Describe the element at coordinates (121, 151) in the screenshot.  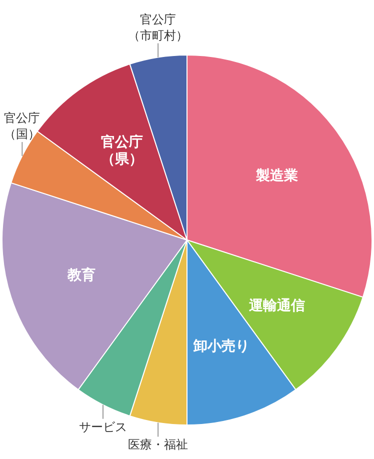
I see `slice-label: 官公庁（県）` at that location.